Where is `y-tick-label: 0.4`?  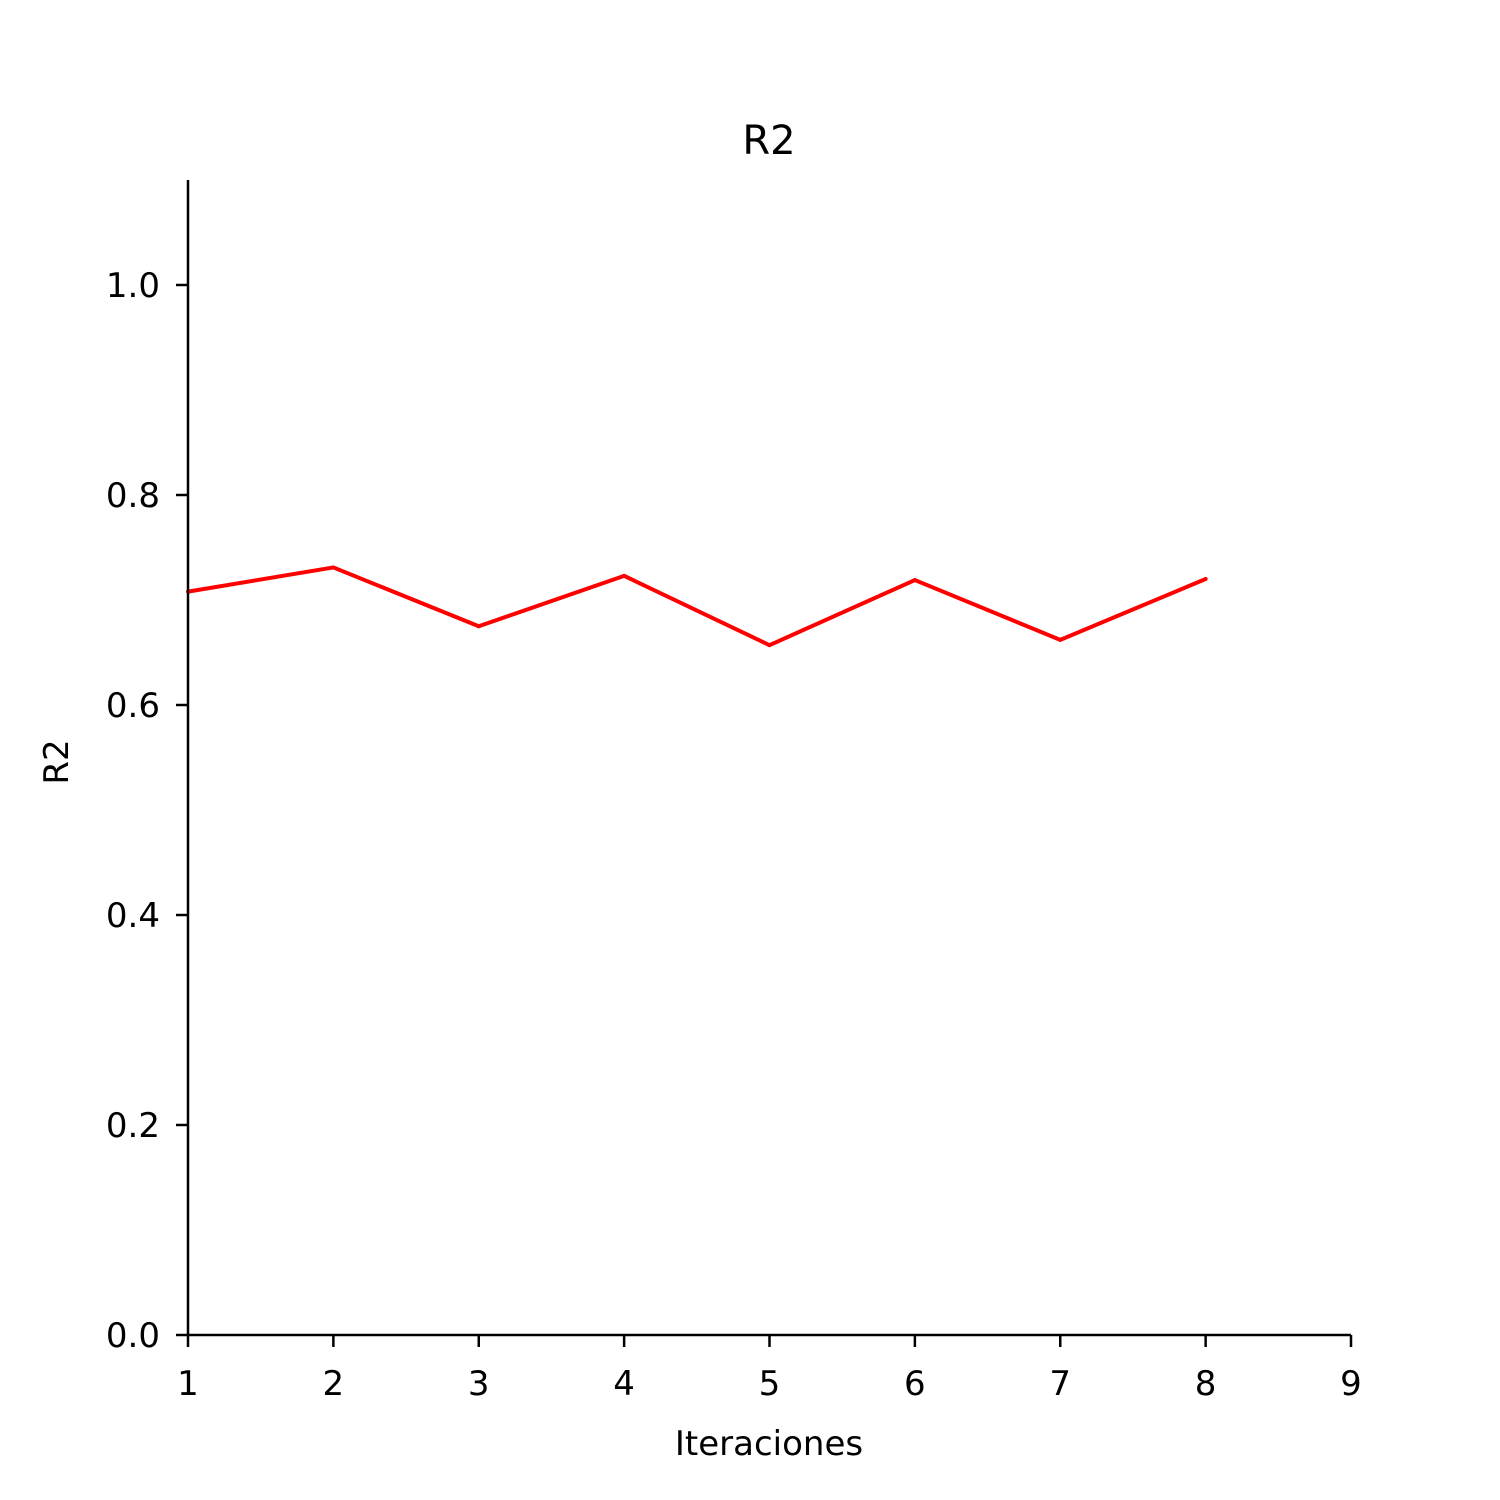
y-tick-label: 0.4 is located at coordinates (133, 916).